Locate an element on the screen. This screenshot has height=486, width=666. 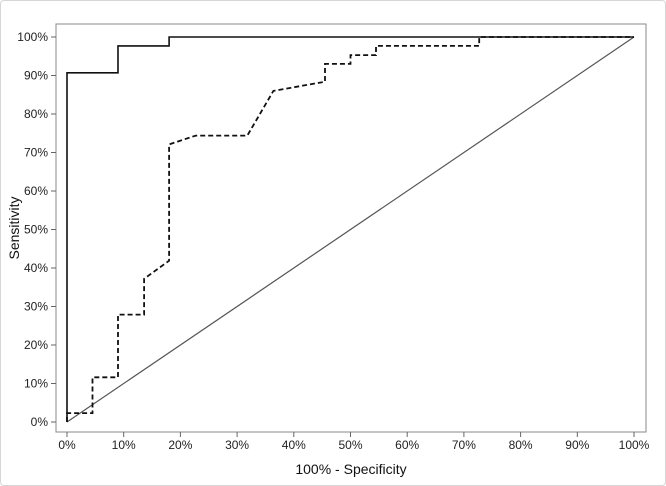
x-axis: 0% 10% 20% 30% 40% 50% 60% 70% 80% 90% 100% is located at coordinates (354, 442).